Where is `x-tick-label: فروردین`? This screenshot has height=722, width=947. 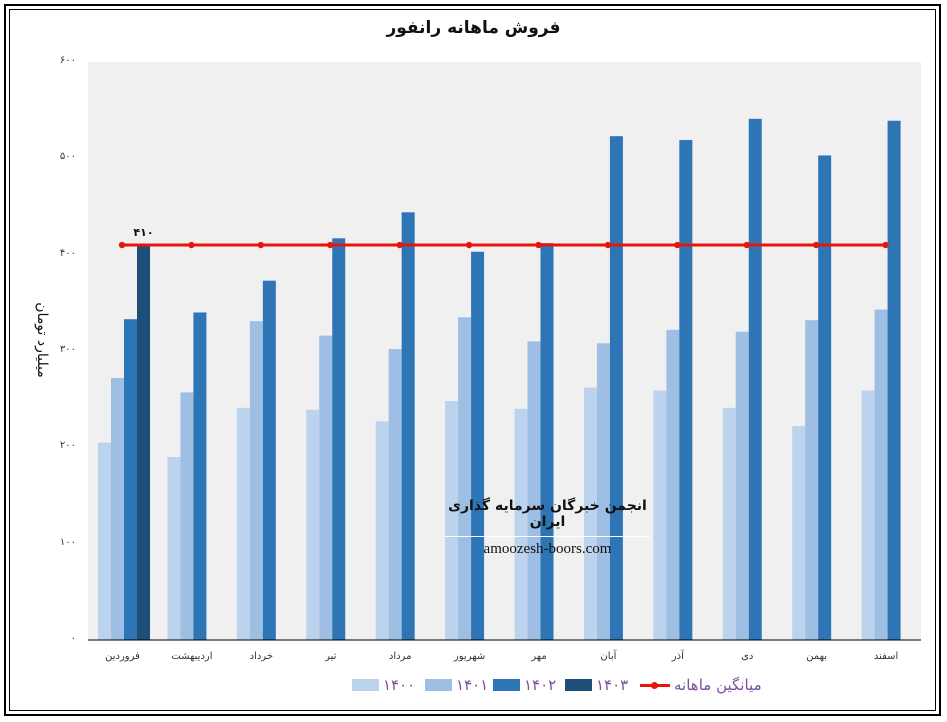
x-tick-label: فروردین is located at coordinates (122, 656).